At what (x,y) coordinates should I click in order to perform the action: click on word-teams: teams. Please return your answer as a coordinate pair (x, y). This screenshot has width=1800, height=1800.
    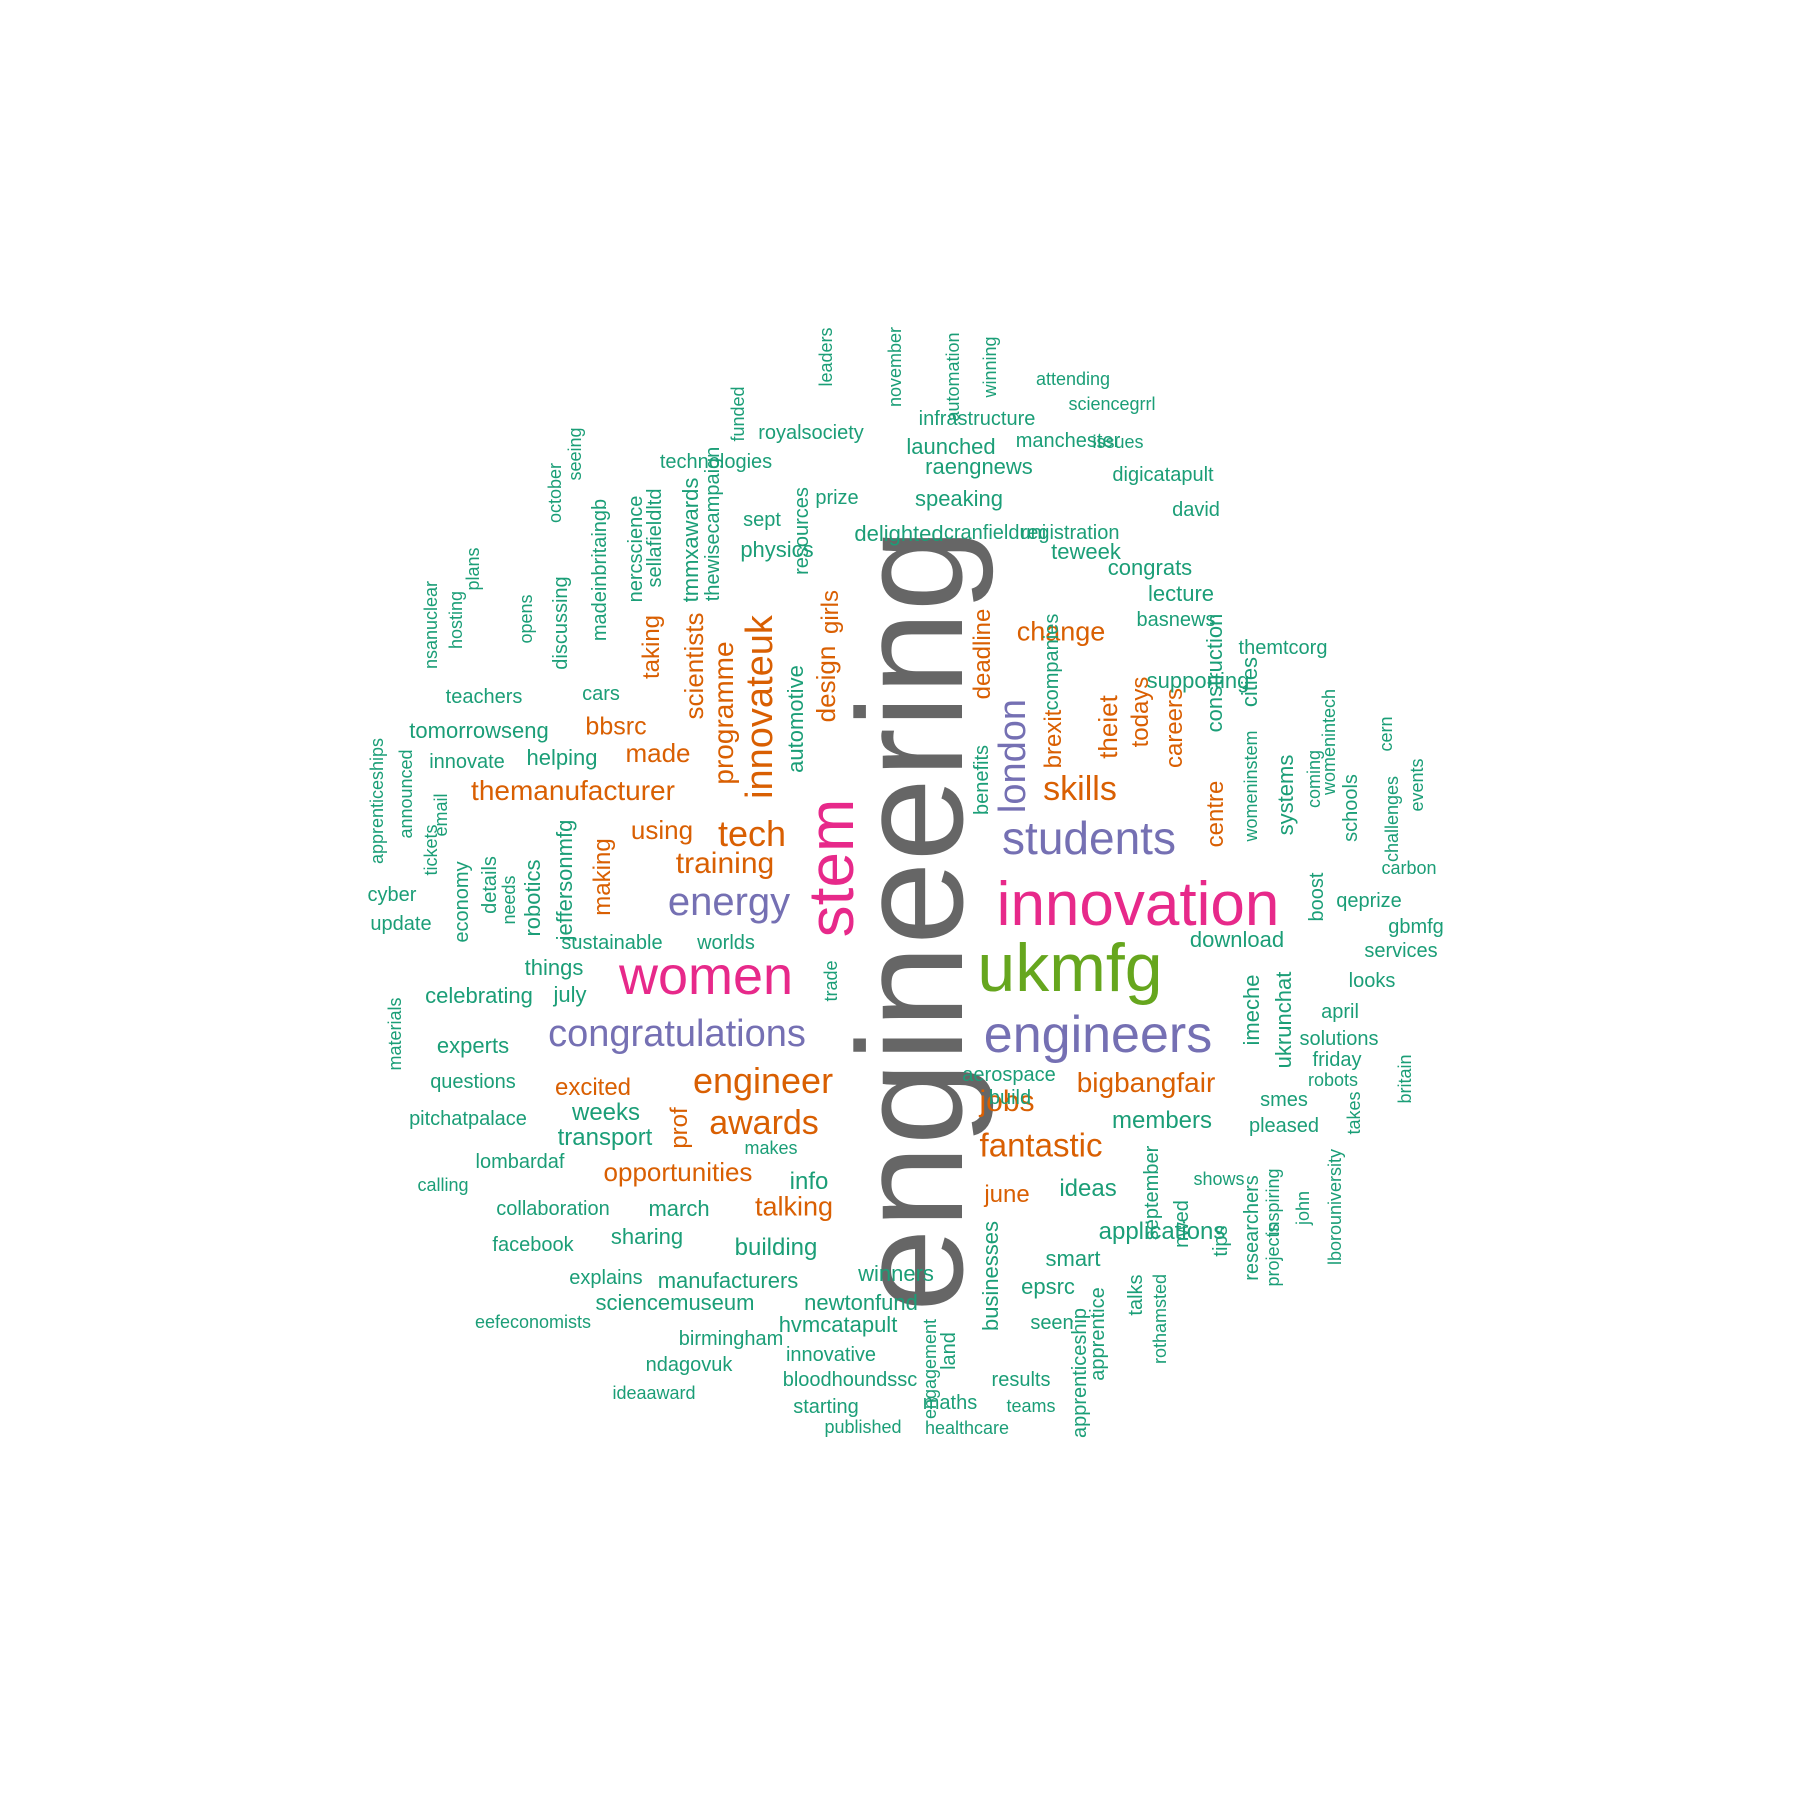
    Looking at the image, I should click on (1031, 1406).